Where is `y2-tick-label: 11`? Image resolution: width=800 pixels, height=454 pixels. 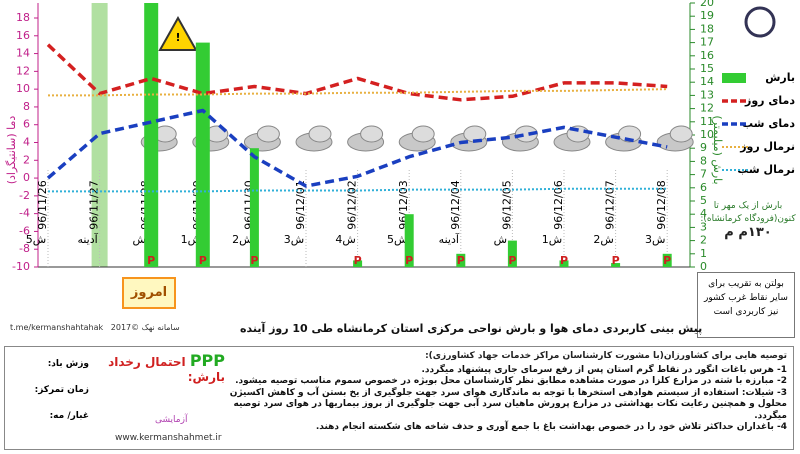 y2-tick-label: 11 is located at coordinates (707, 121).